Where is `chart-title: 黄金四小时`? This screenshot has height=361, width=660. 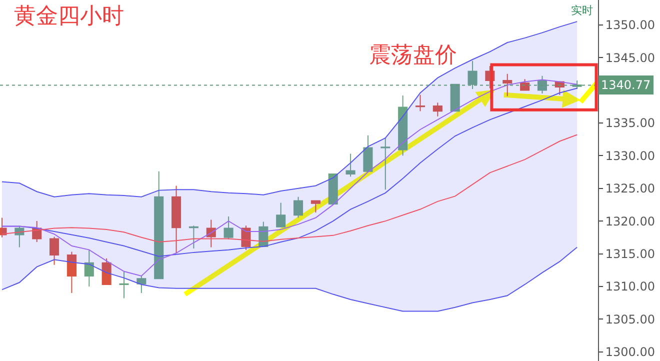
chart-title: 黄金四小时 is located at coordinates (69, 16).